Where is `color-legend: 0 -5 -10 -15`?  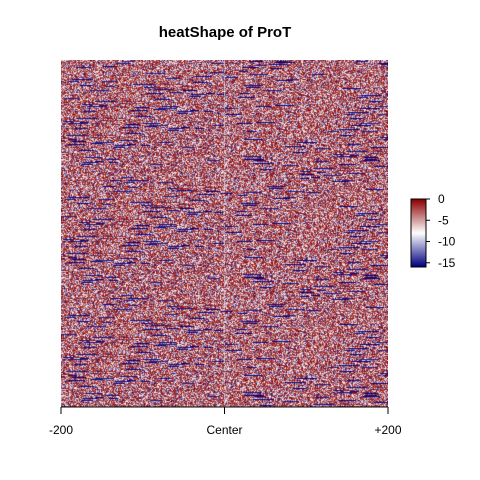
color-legend: 0 -5 -10 -15 is located at coordinates (433, 231).